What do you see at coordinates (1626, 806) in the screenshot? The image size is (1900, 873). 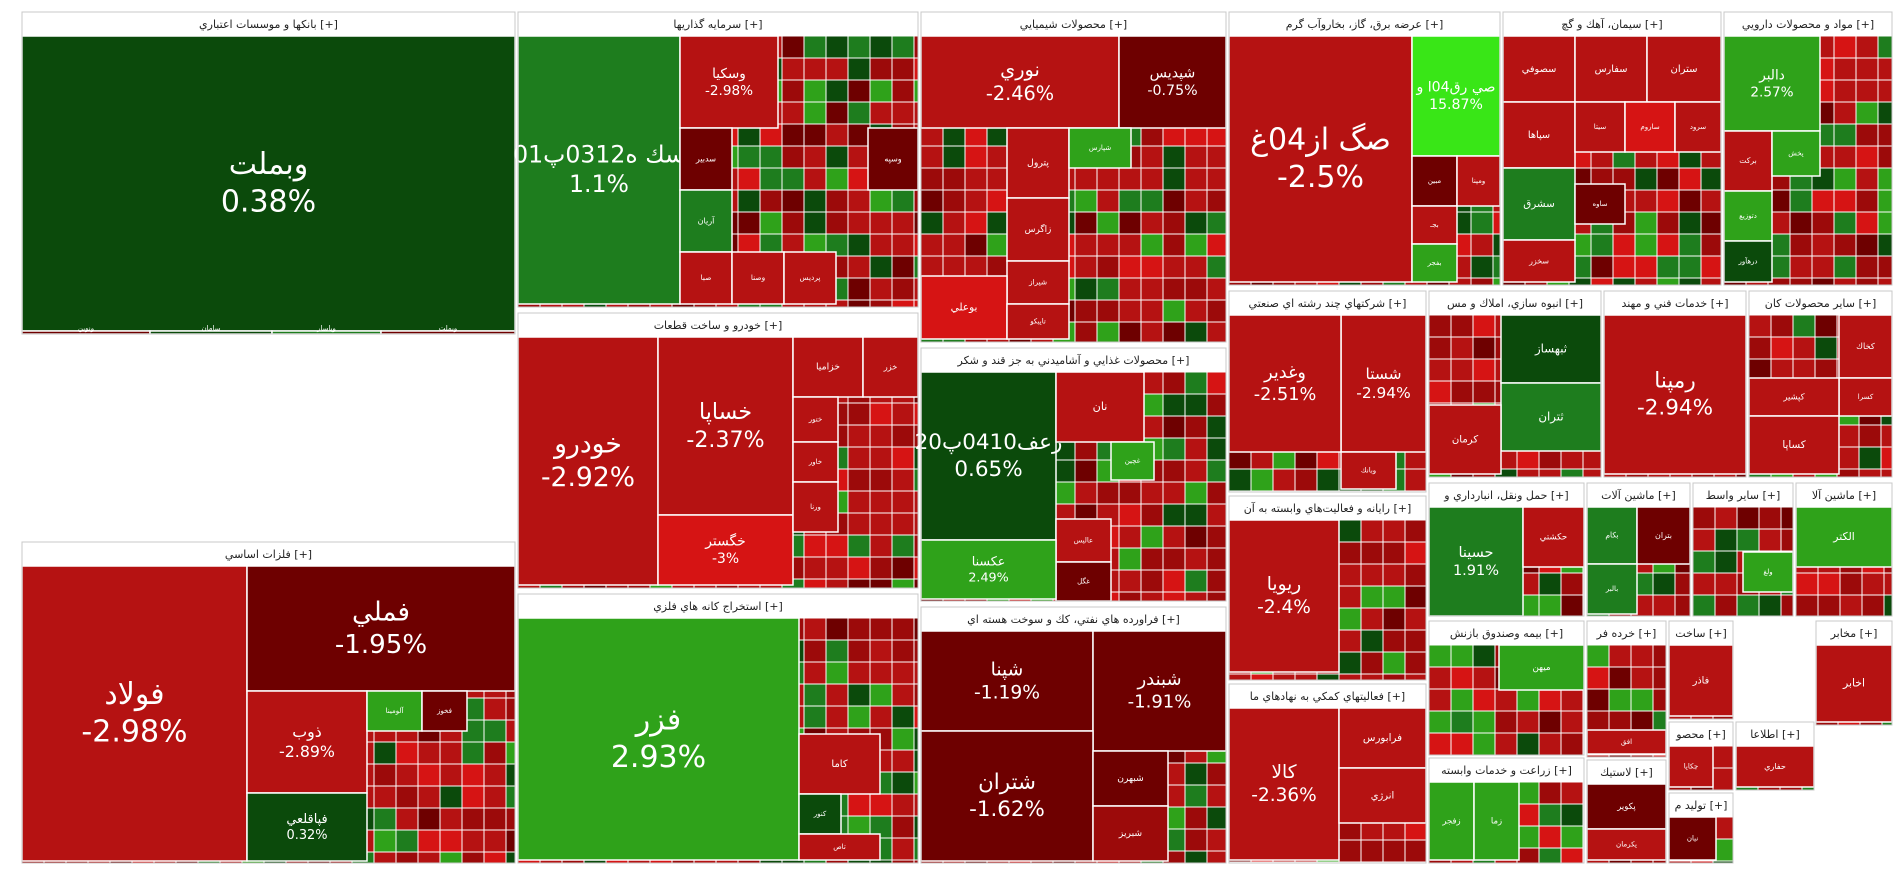 I see `stock-tile: پكوير` at bounding box center [1626, 806].